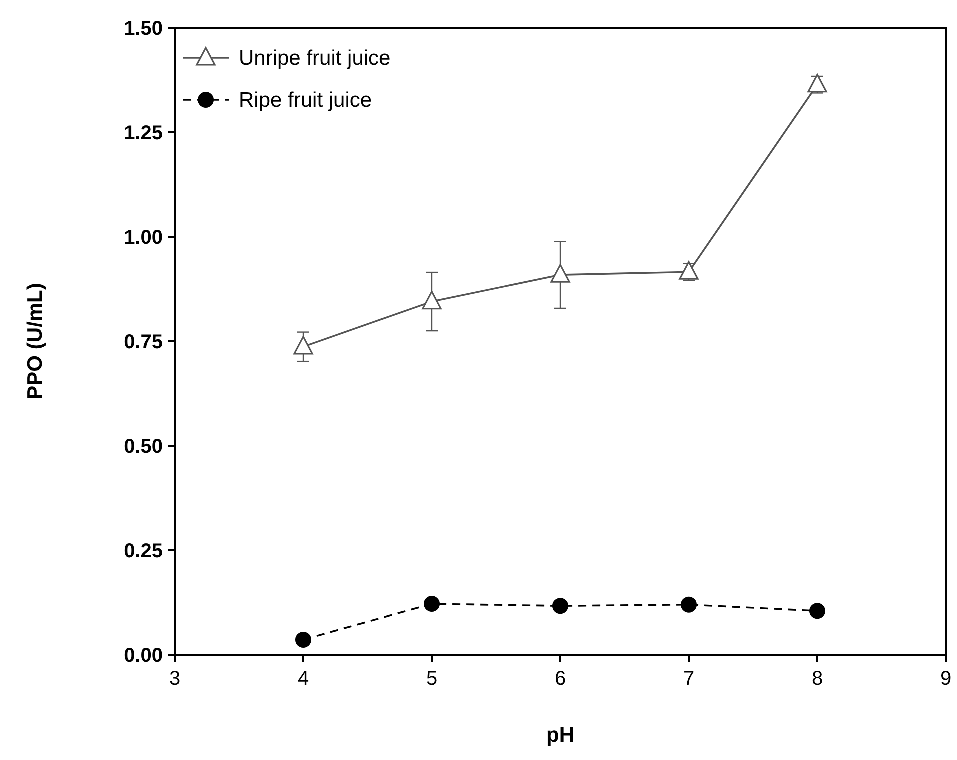 Image resolution: width=957 pixels, height=760 pixels. Describe the element at coordinates (432, 679) in the screenshot. I see `x-tick-label: 5` at that location.